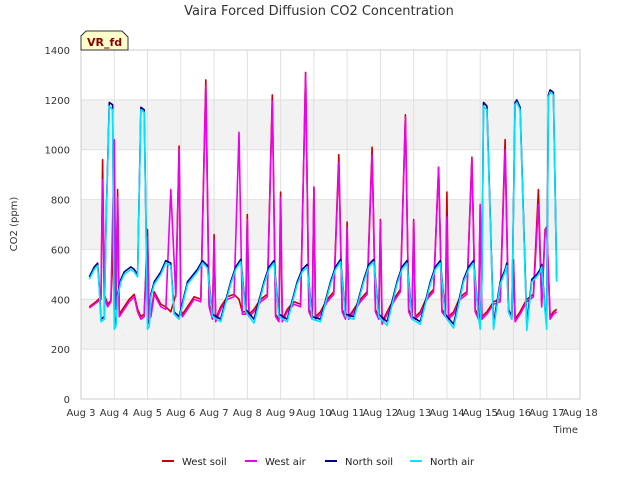 The height and width of the screenshot is (480, 640). Describe the element at coordinates (180, 413) in the screenshot. I see `x-tick-label: Aug 6` at that location.